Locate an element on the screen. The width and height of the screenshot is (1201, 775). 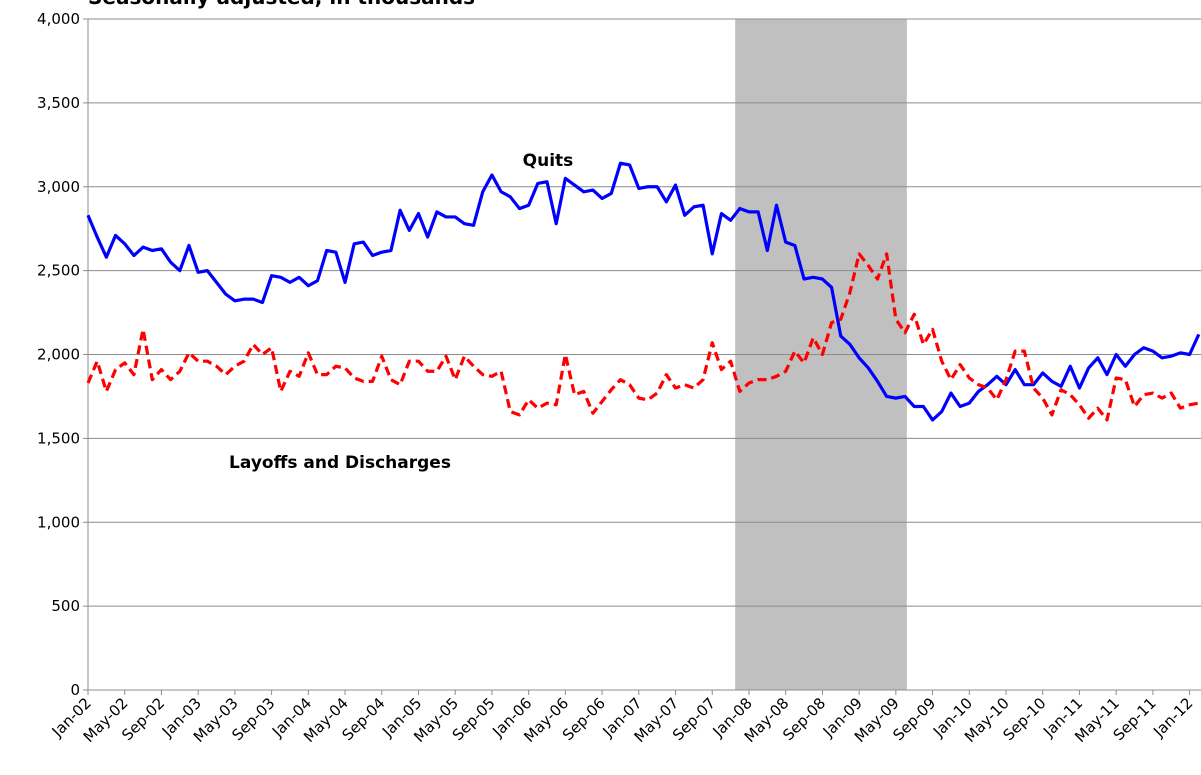
y-tick-label: 1,500 is located at coordinates (58, 438).